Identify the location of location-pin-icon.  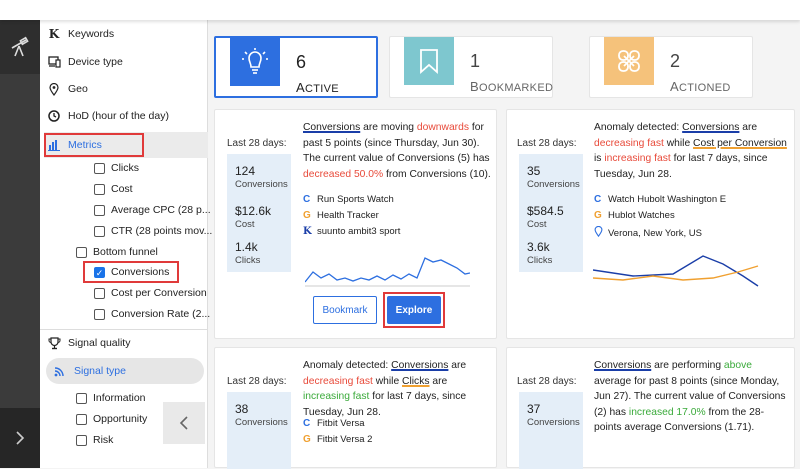
(54, 89).